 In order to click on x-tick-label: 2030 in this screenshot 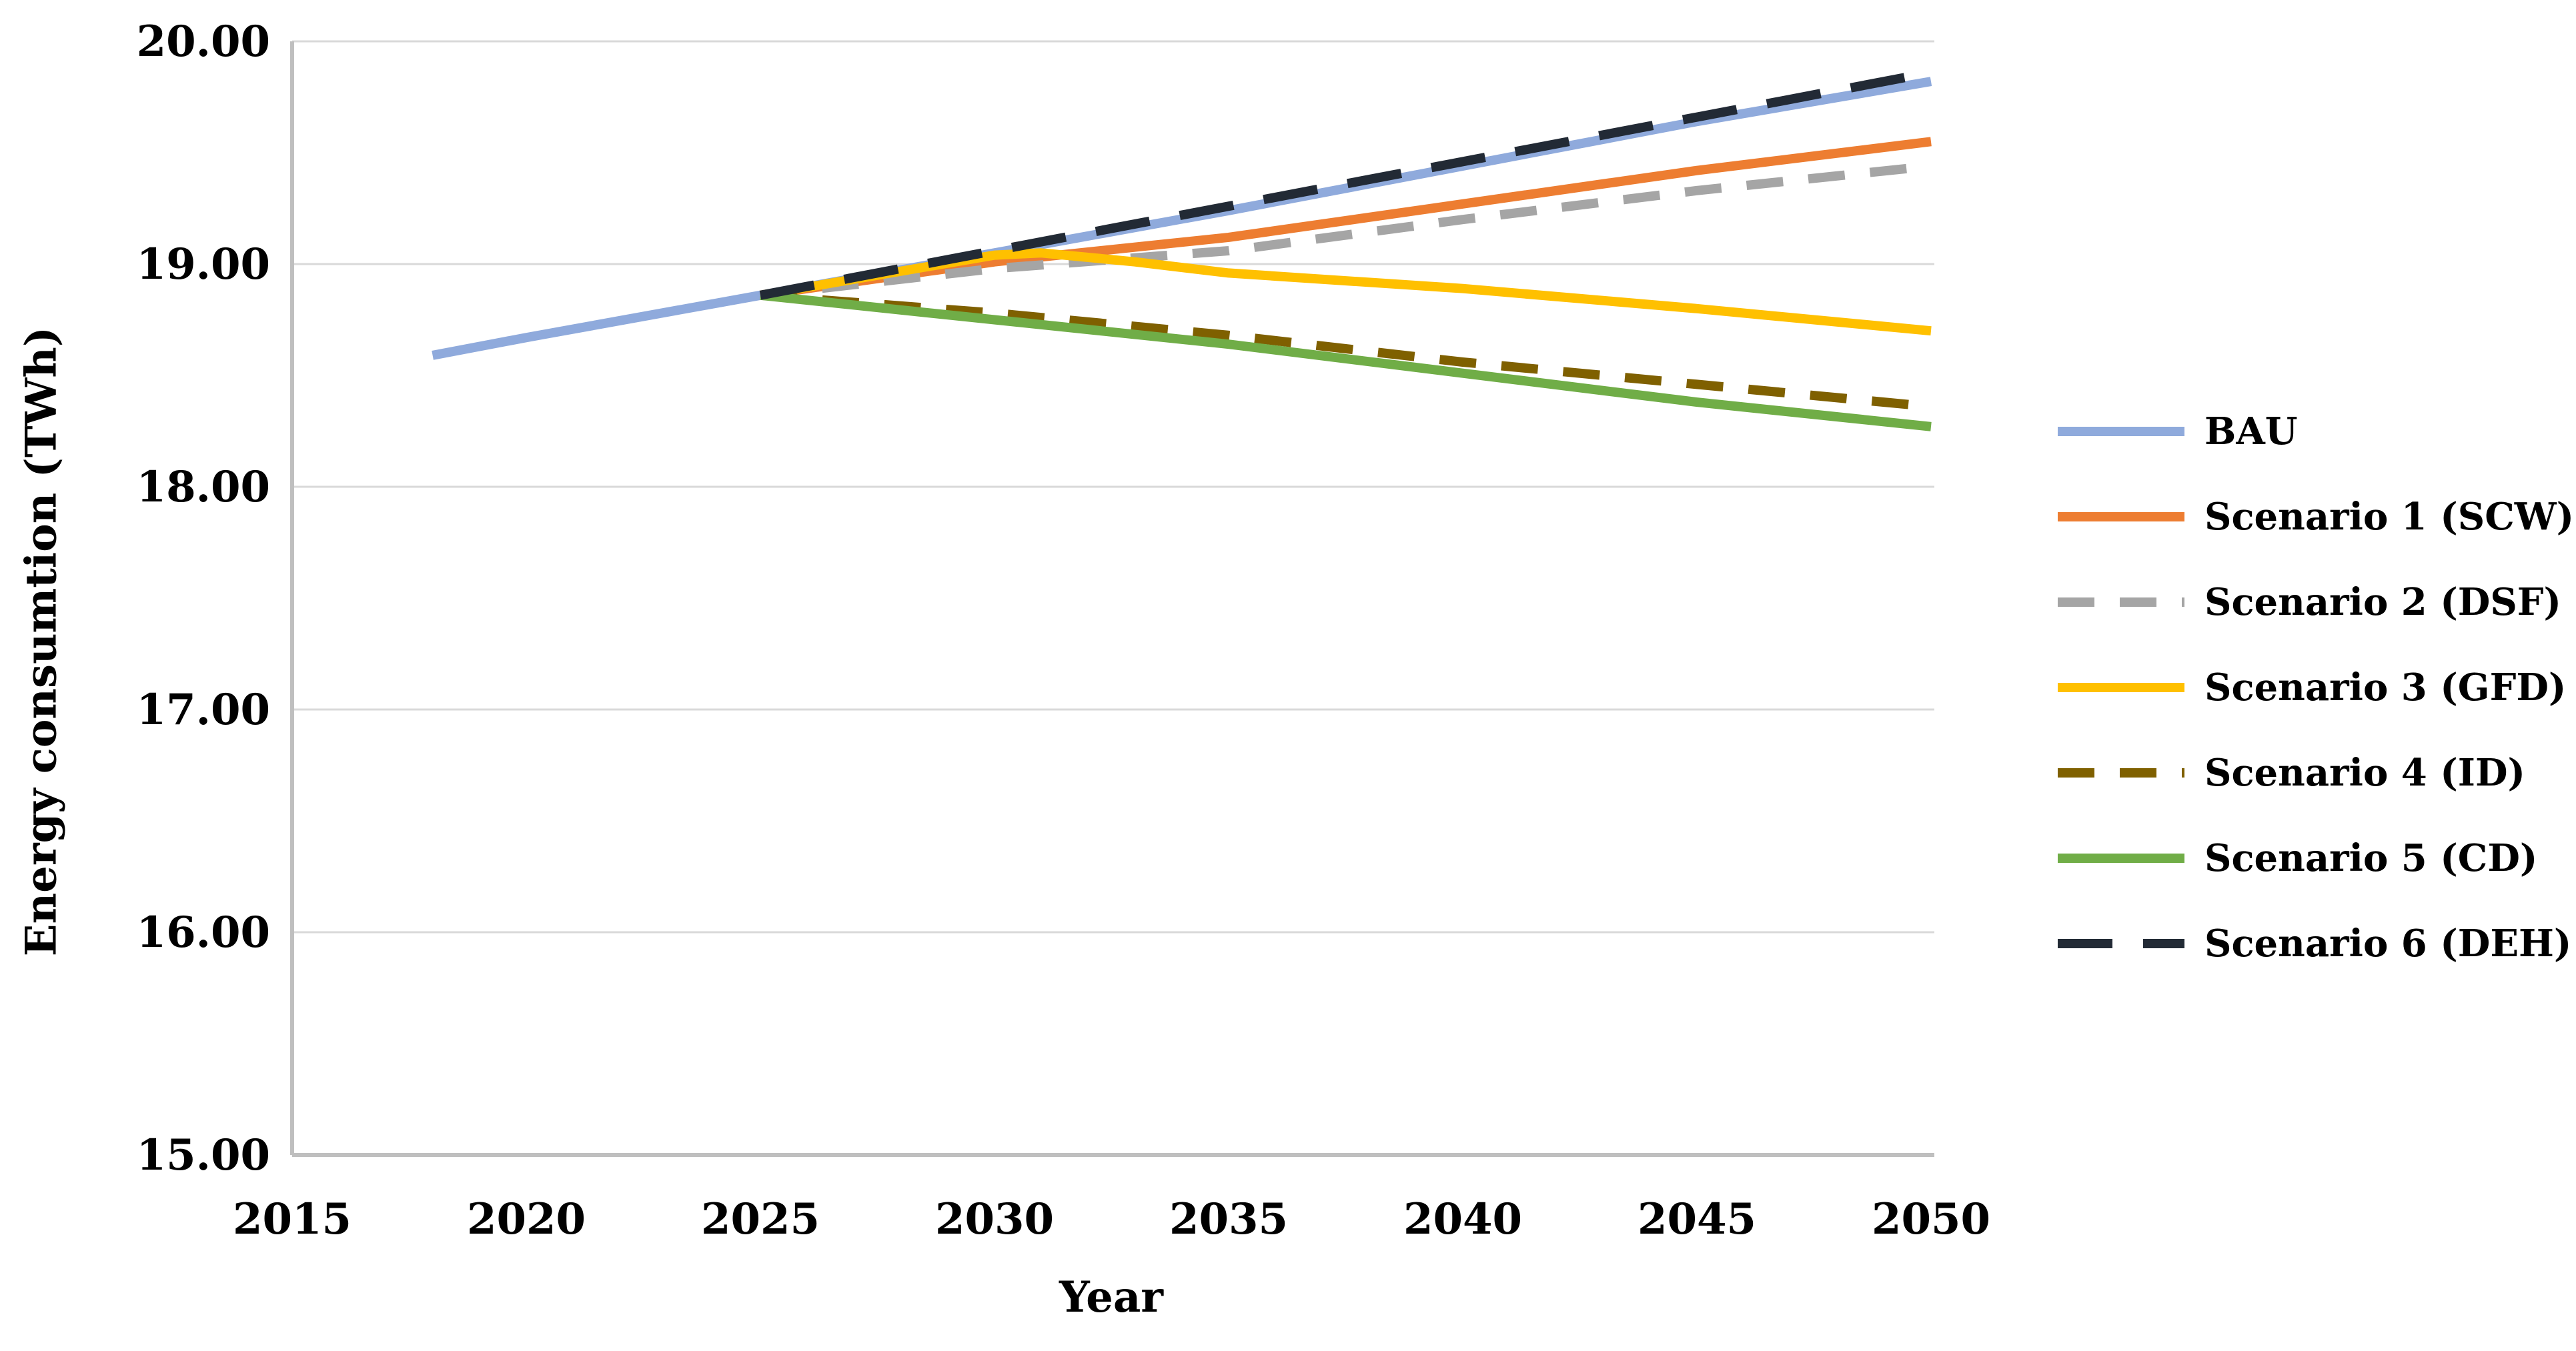, I will do `click(995, 1219)`.